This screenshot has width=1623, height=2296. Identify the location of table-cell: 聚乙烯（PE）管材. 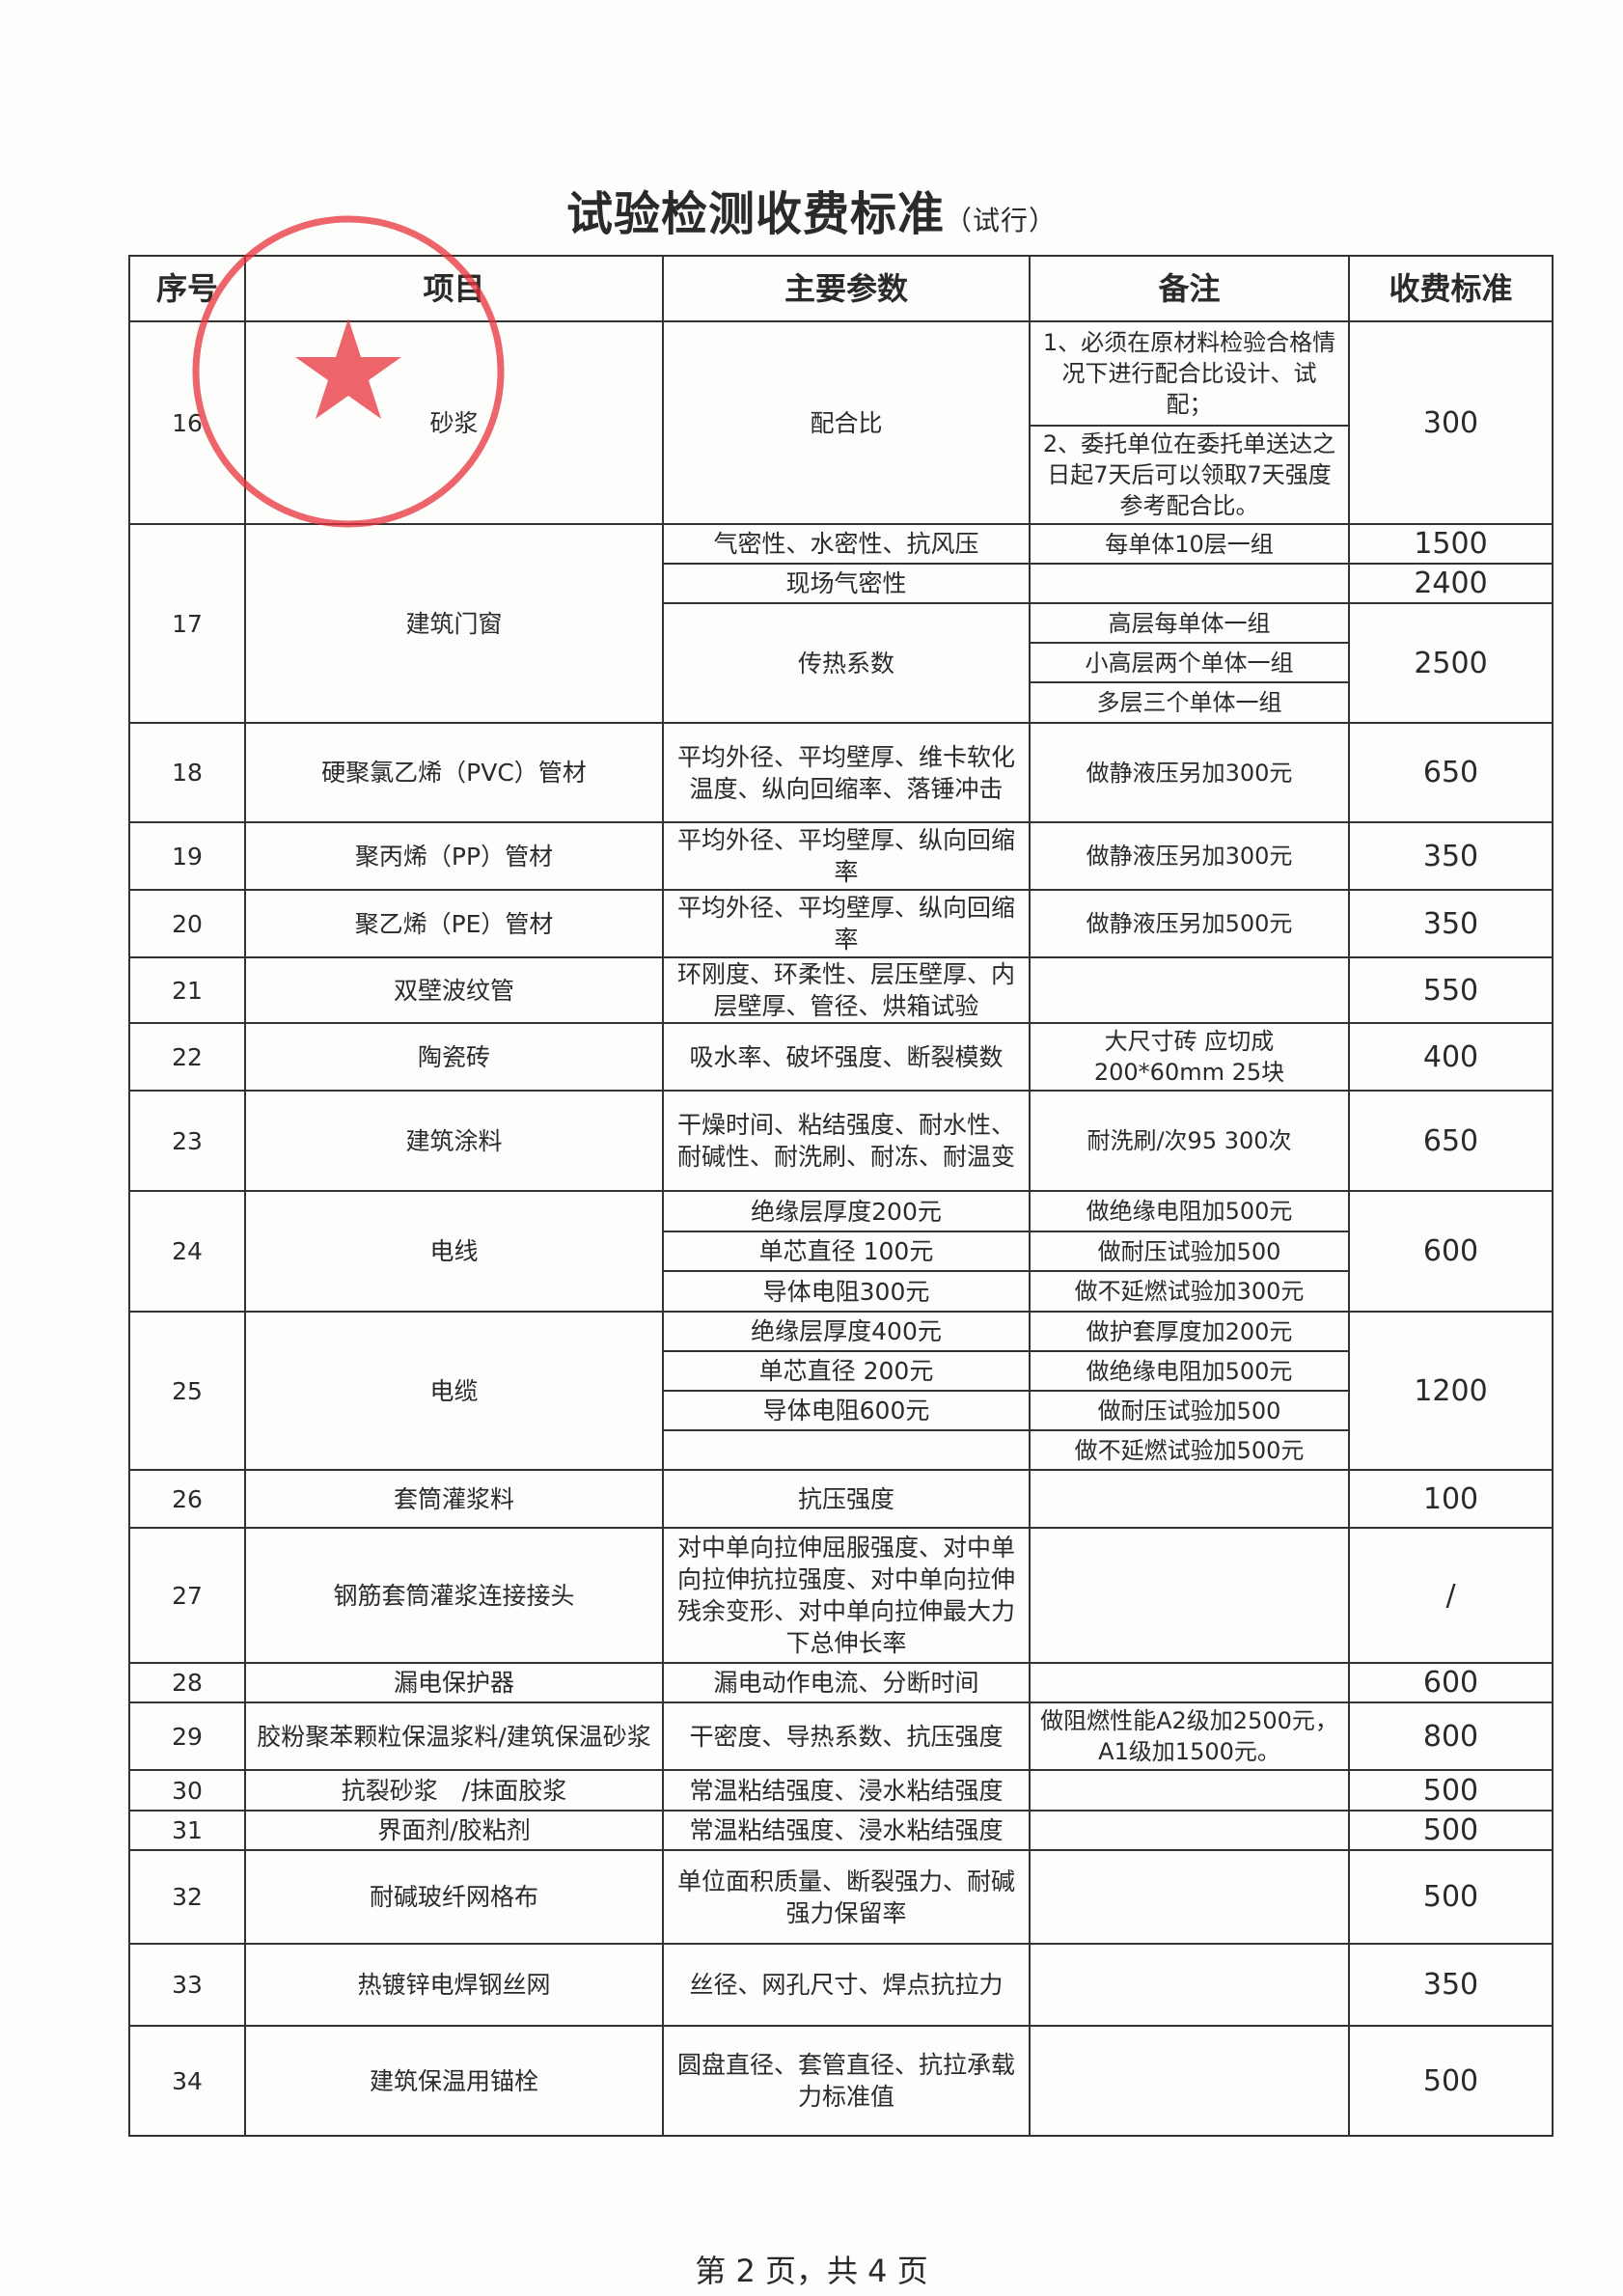
(454, 923).